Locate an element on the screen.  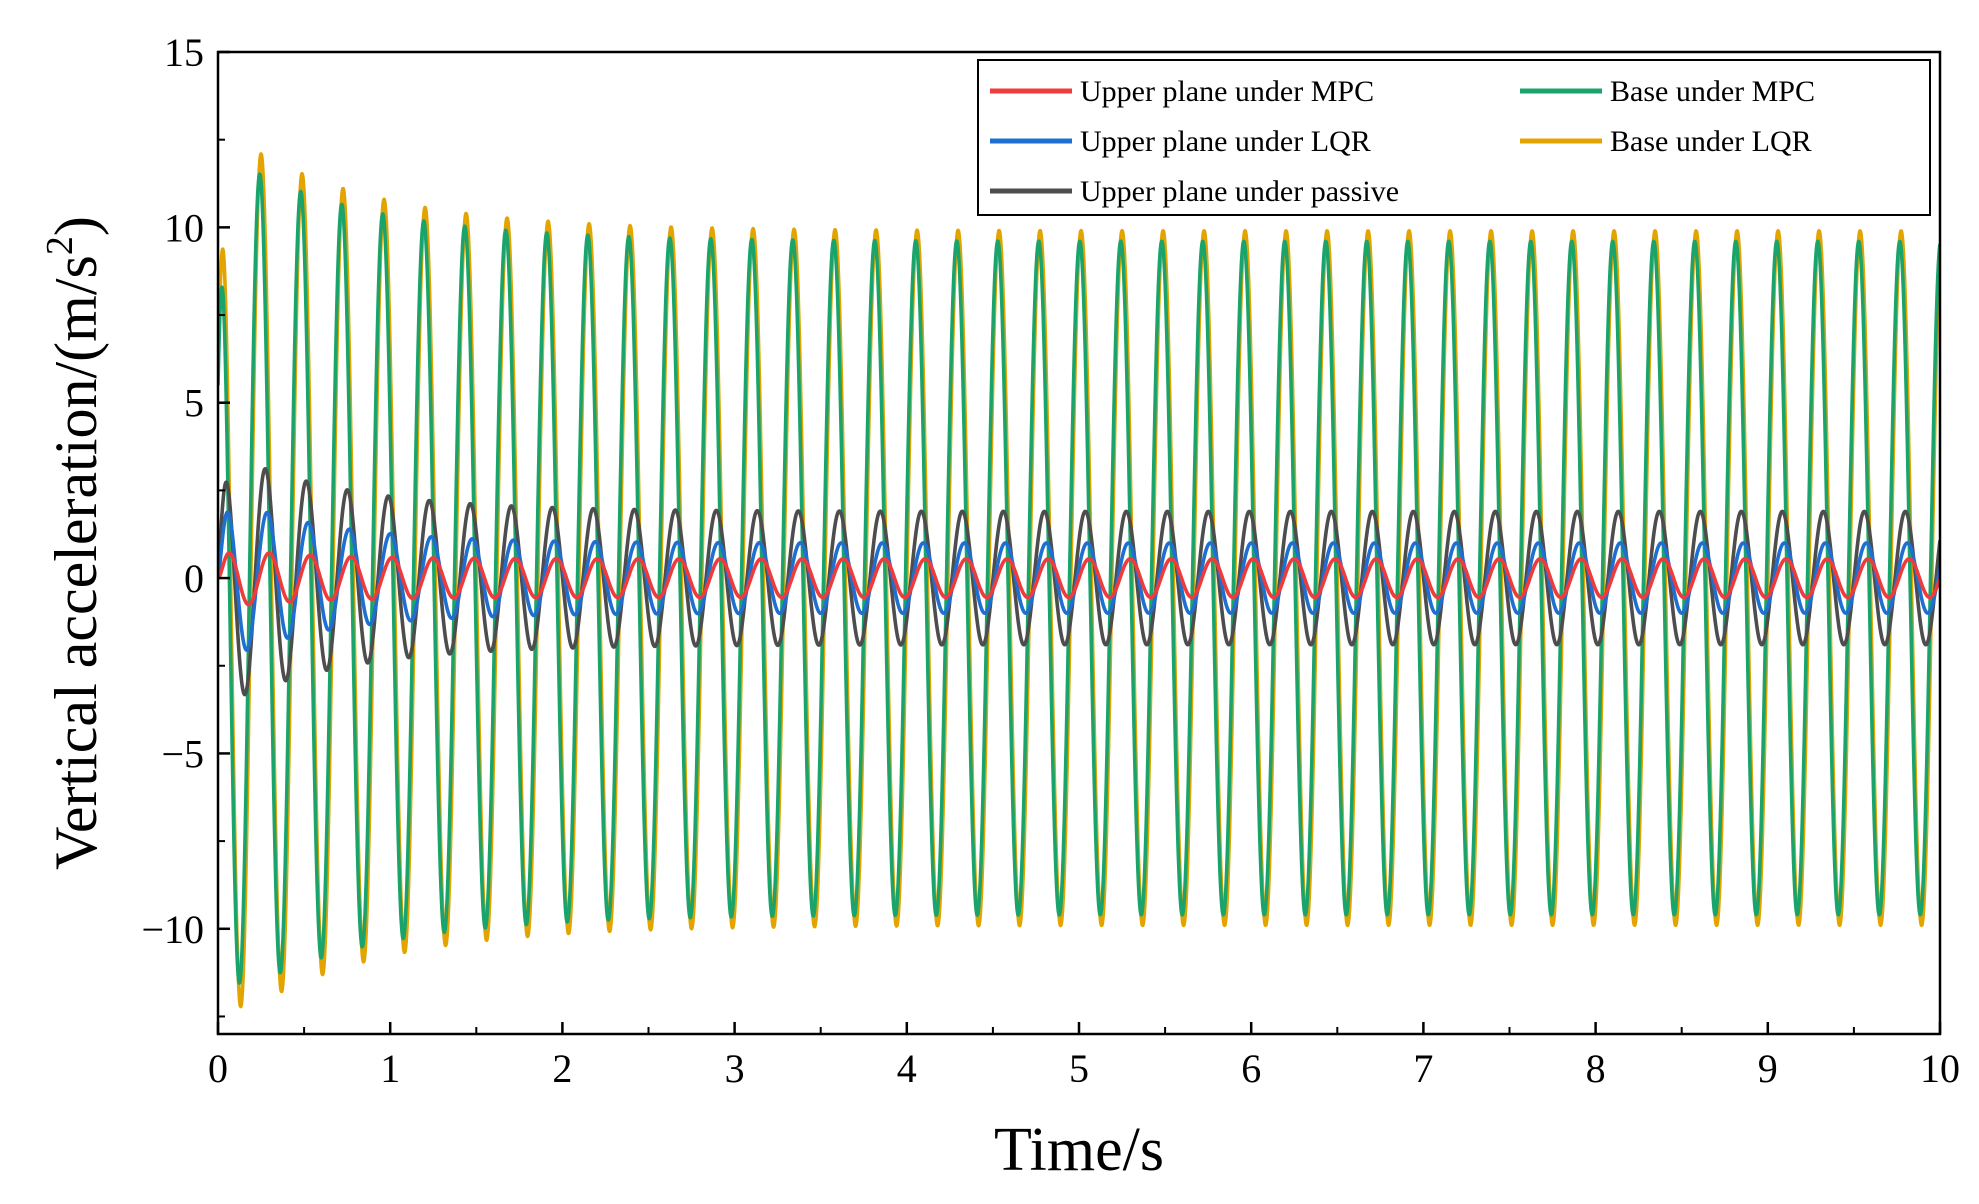
legend-label-upper-plane-under-mpc: Upper plane under MPC is located at coordinates (1227, 91).